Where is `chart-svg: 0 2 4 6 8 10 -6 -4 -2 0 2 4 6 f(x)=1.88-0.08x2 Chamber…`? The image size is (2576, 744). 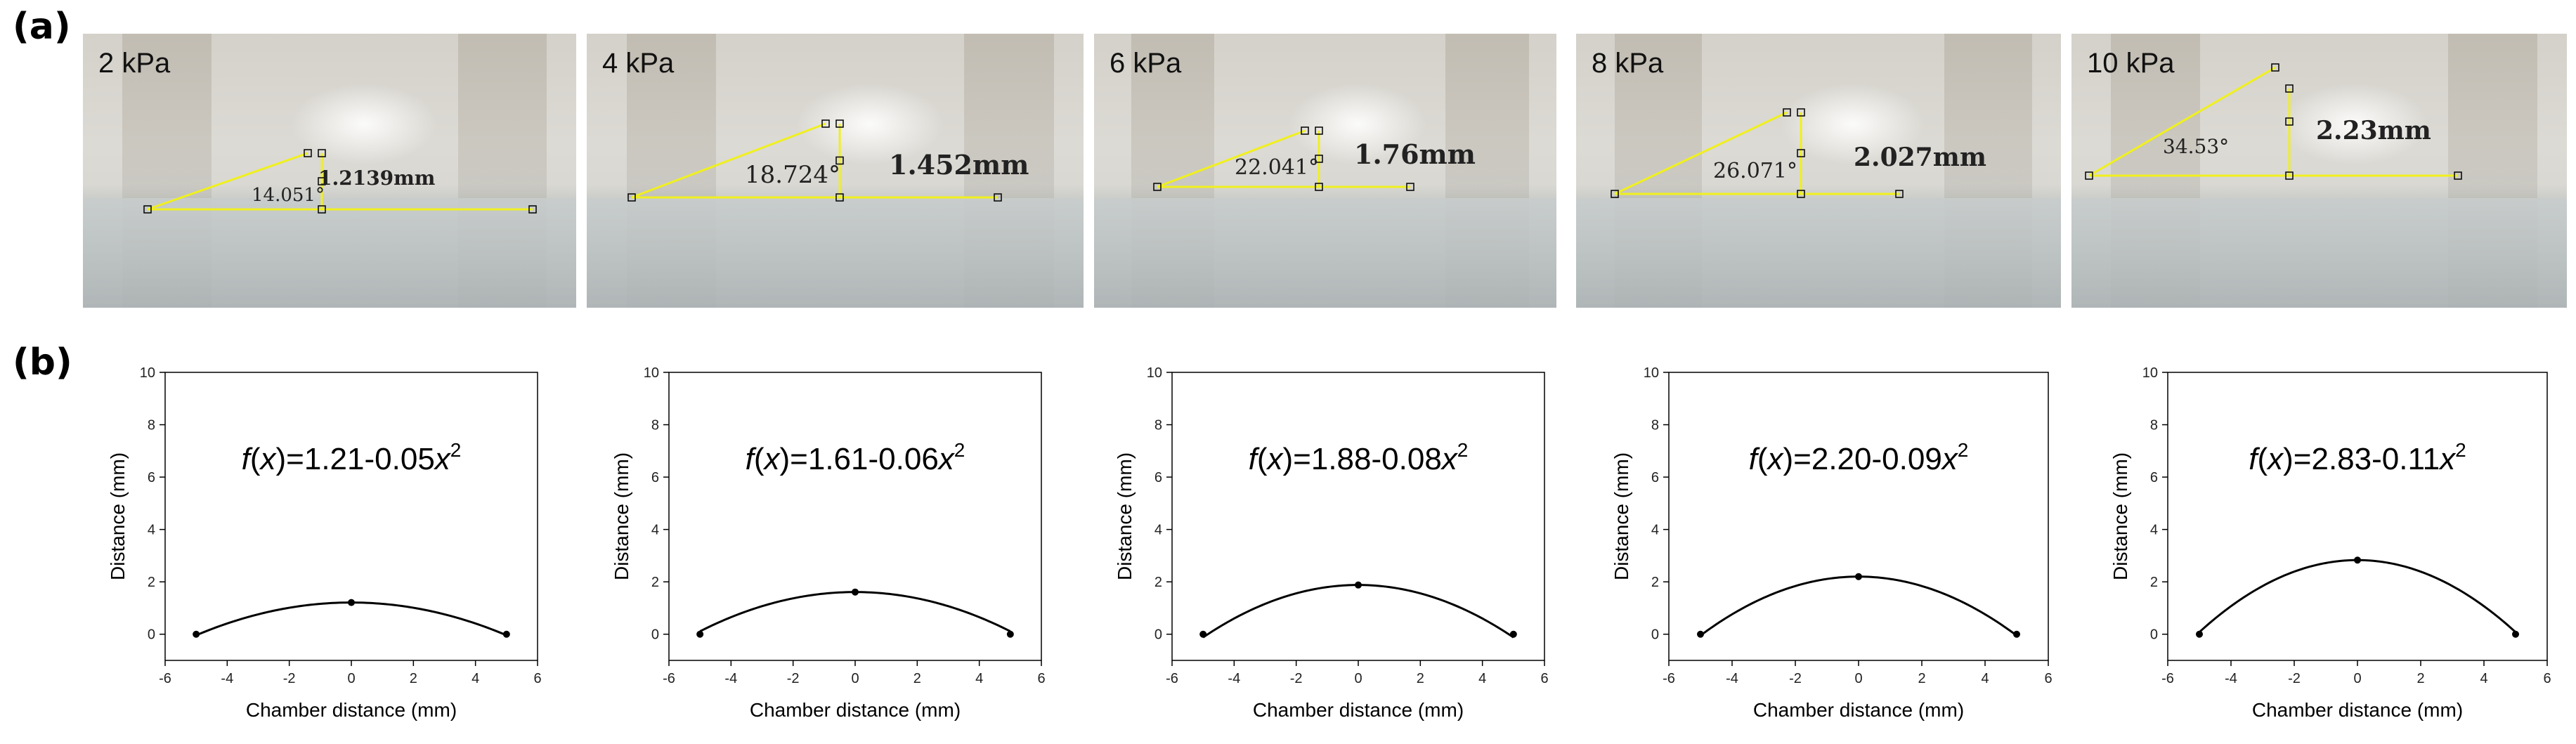 chart-svg: 0 2 4 6 8 10 -6 -4 -2 0 2 4 6 f(x)=1.88-0.08x2 Chamber… is located at coordinates (1331, 543).